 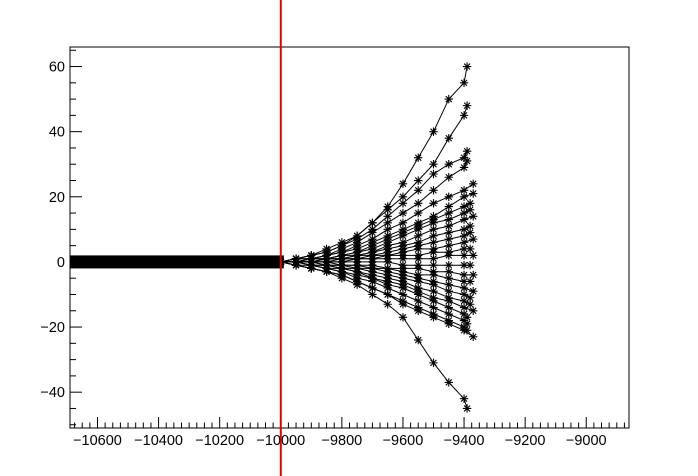 I want to click on y-tick-label: −20, so click(x=52, y=328).